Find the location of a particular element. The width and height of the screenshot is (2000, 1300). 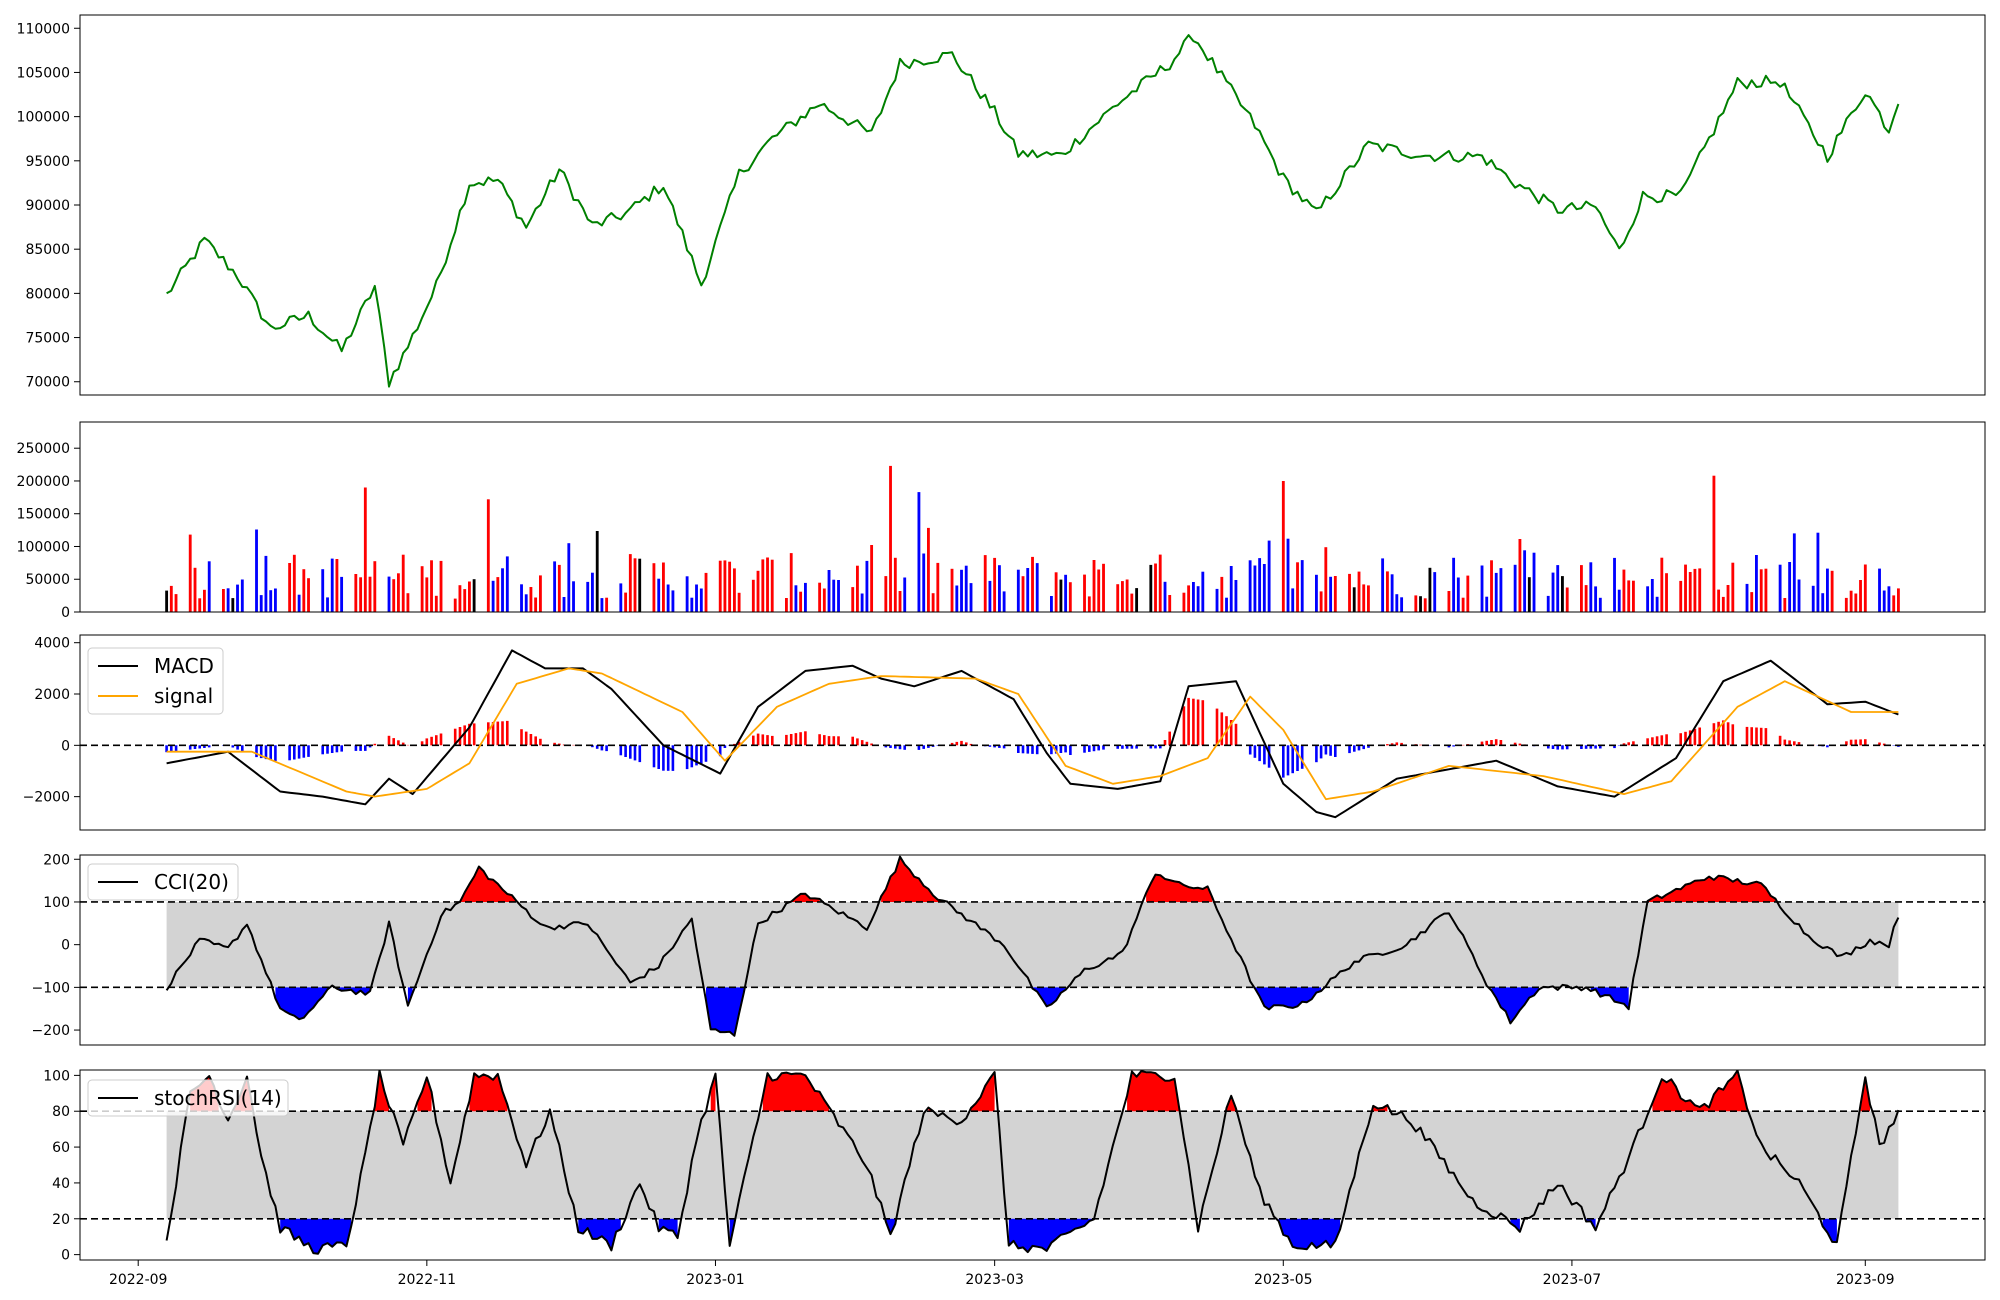

cci-plot-area is located at coordinates (1032, 946).